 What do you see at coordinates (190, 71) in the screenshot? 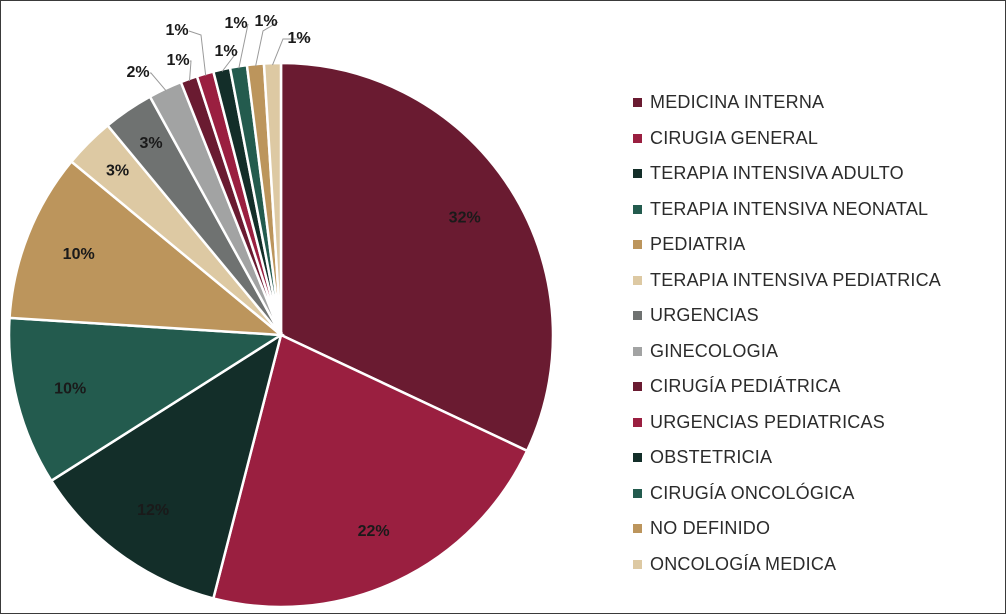
I see `leader-line-cirugia-pediatrica` at bounding box center [190, 71].